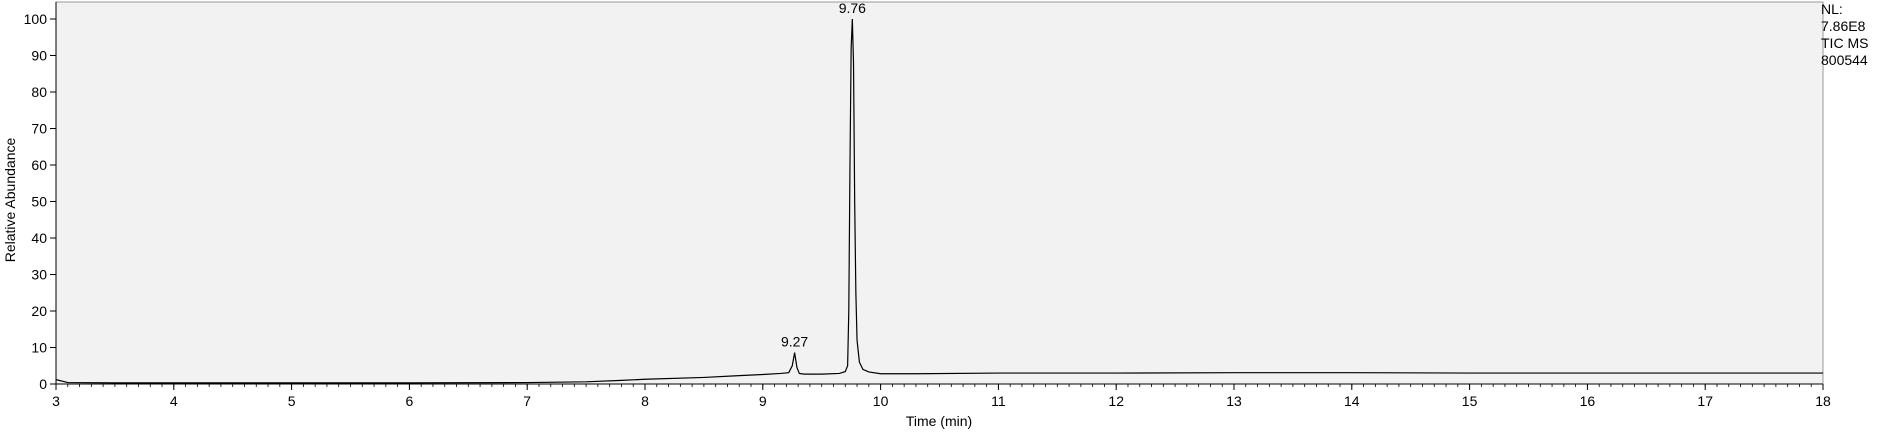 Image resolution: width=1885 pixels, height=434 pixels. I want to click on y-axis-label: Relative Abundance, so click(10, 200).